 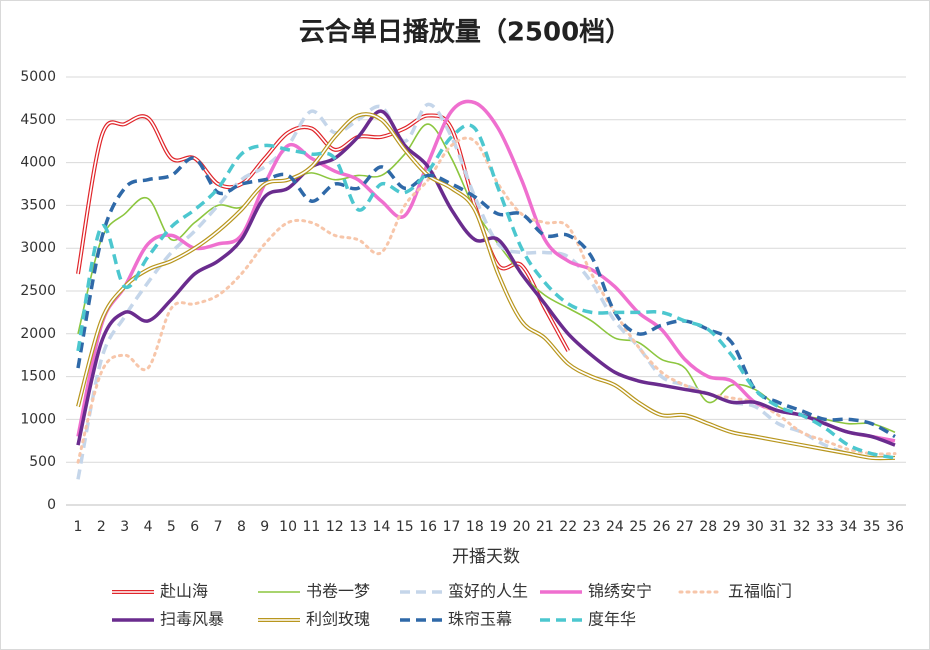 I want to click on legend-label: 利剑玫瑰, so click(x=338, y=619).